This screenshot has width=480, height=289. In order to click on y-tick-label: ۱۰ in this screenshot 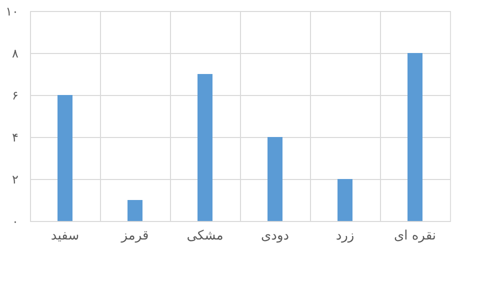, I will do `click(12, 11)`.